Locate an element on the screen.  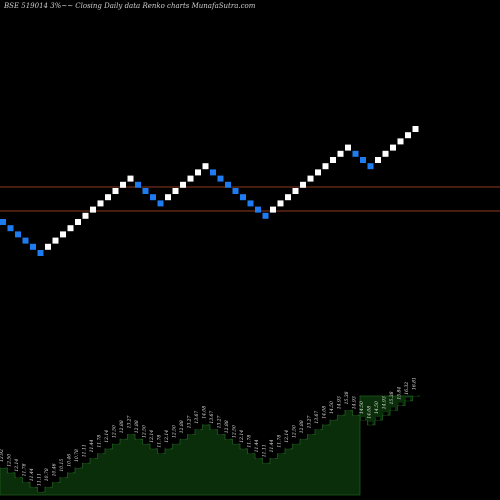
value-label: 10.78 is located at coordinates (47, 474).